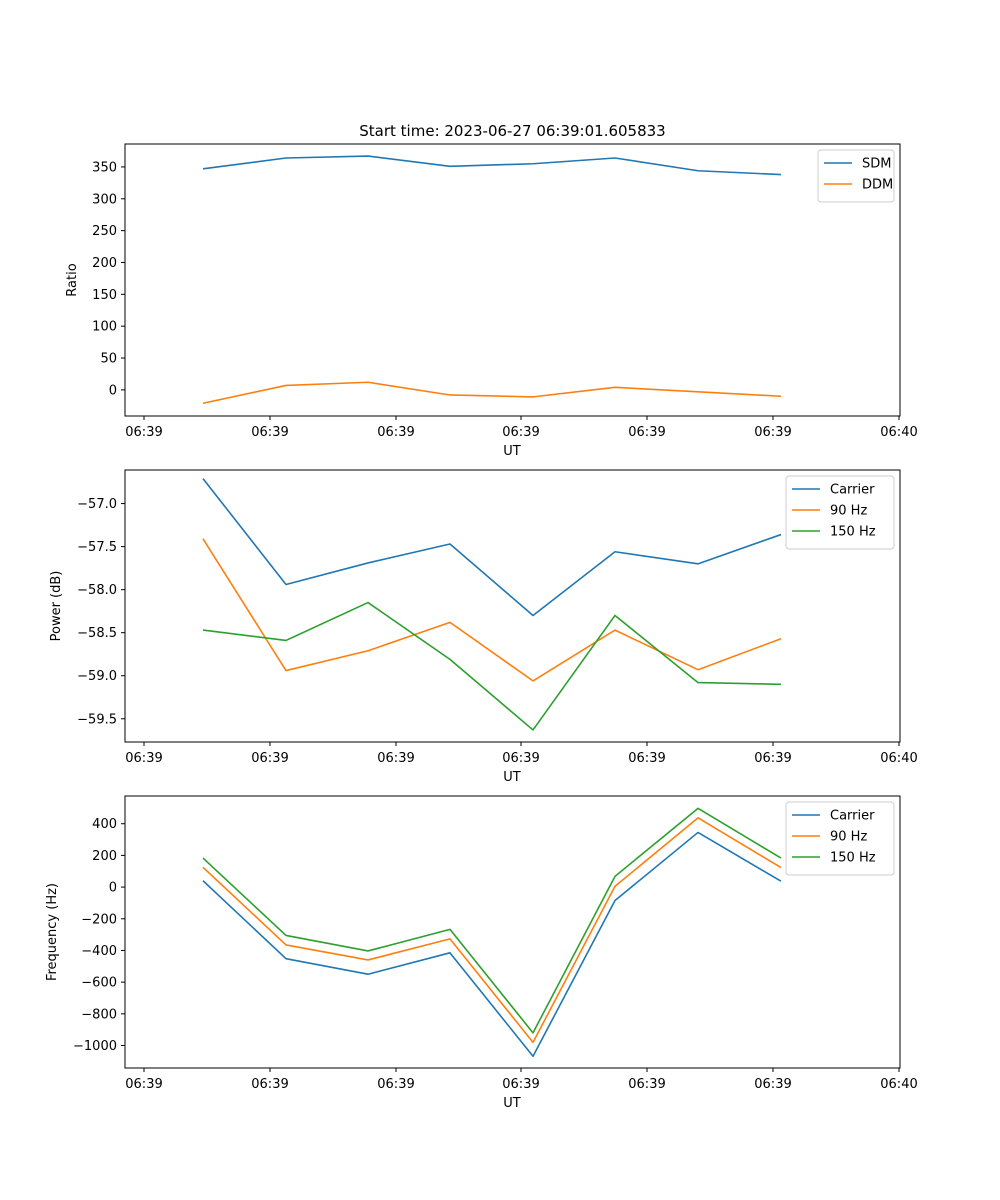 This screenshot has height=1200, width=1000. What do you see at coordinates (877, 185) in the screenshot?
I see `legend-label: DDM` at bounding box center [877, 185].